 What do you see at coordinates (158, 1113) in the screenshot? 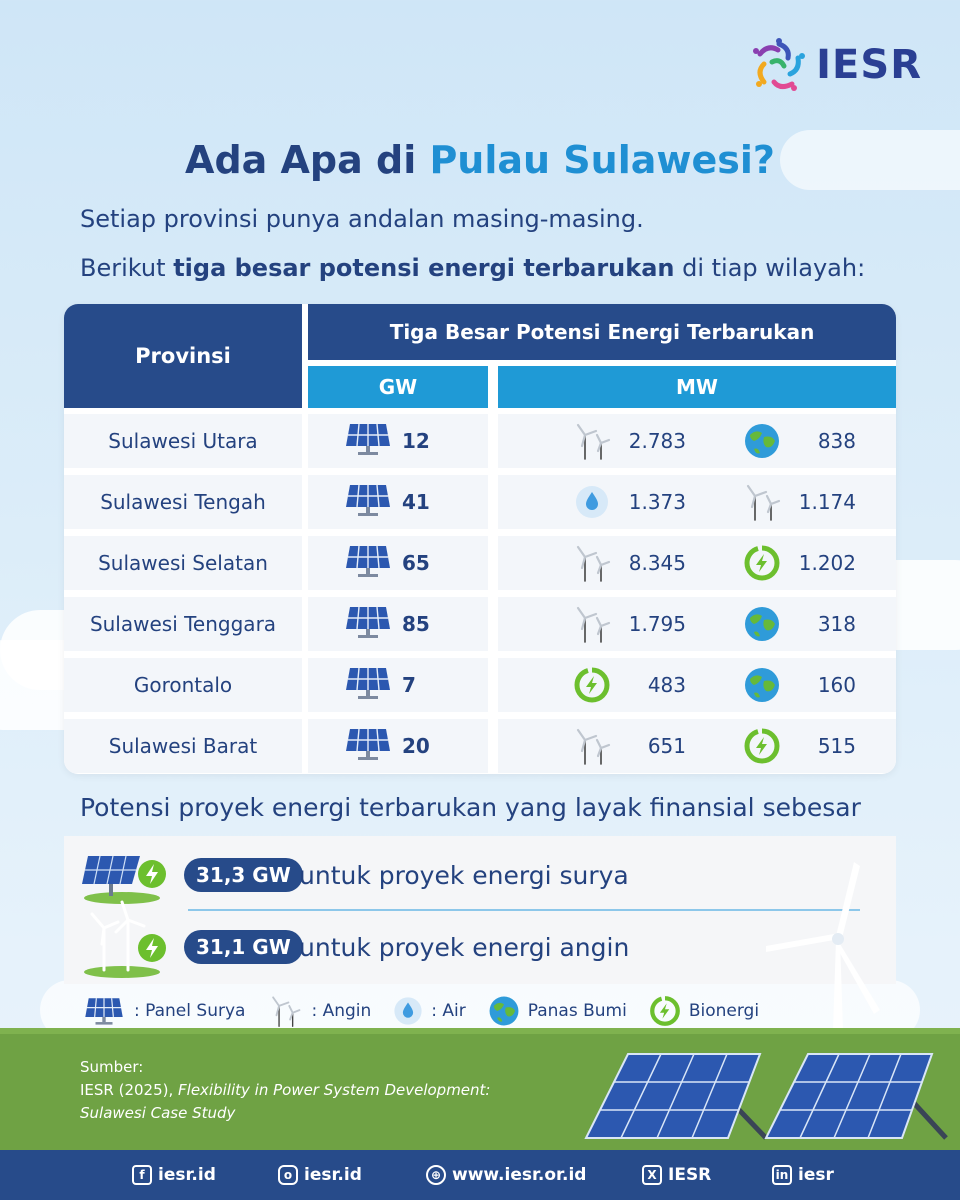
I see `source-subtitle: Sulawesi Case Study` at bounding box center [158, 1113].